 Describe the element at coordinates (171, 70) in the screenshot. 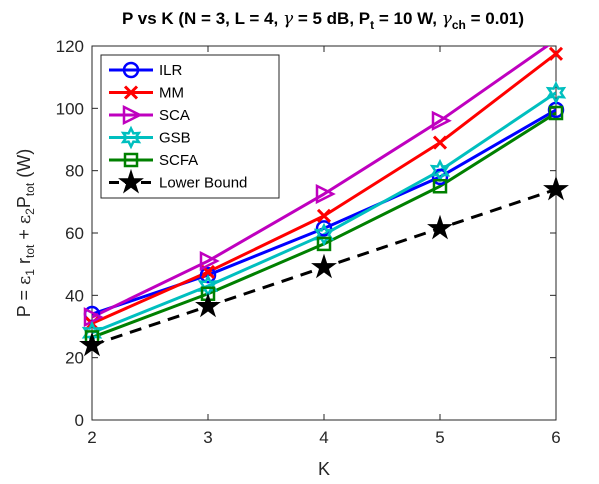

I see `legend-label-ilr: ILR` at that location.